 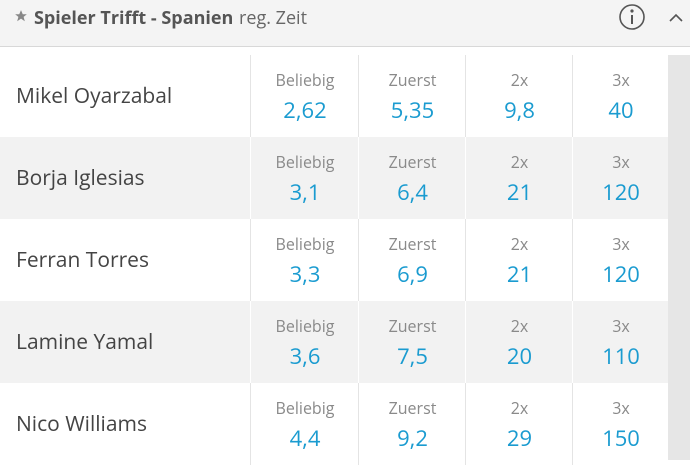 What do you see at coordinates (134, 18) in the screenshot?
I see `market-title: Spieler Trifft - Spanien` at bounding box center [134, 18].